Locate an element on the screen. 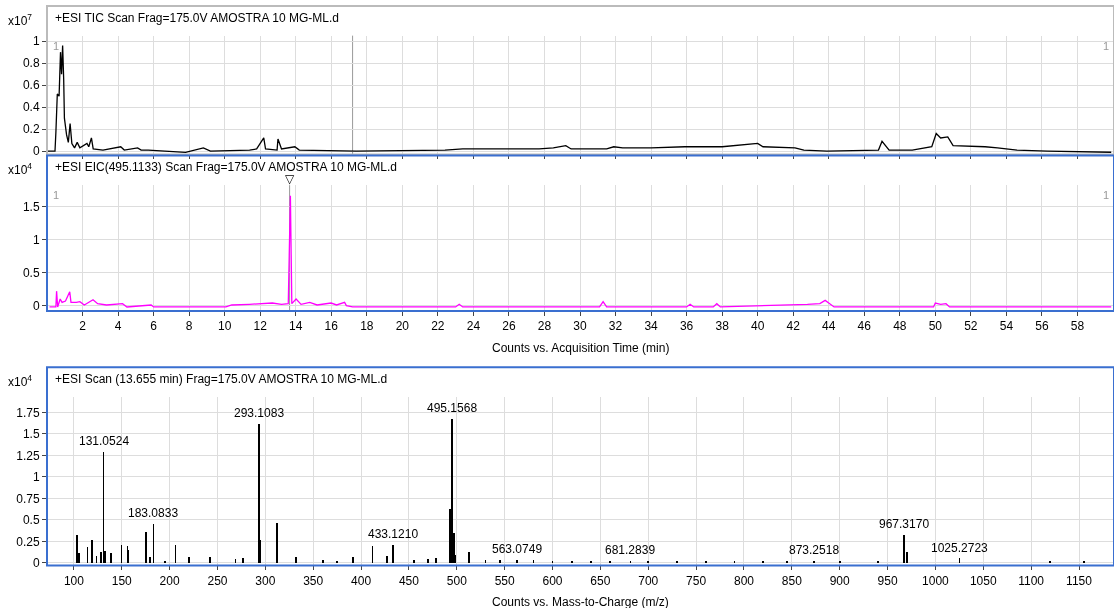 This screenshot has height=608, width=1114. x-tick-label: 350 is located at coordinates (313, 580).